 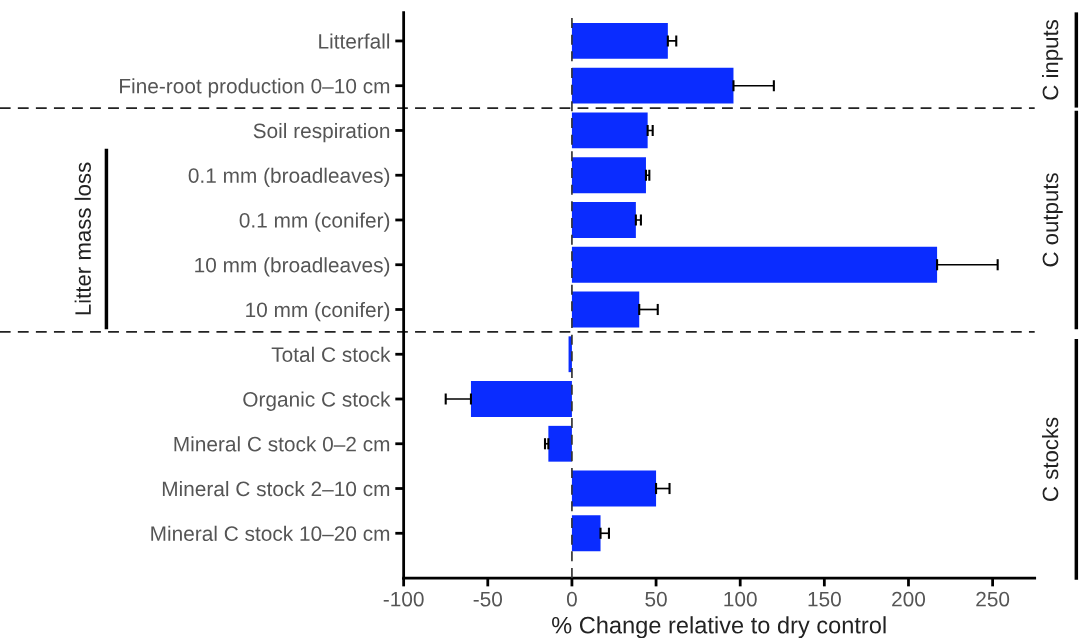 What do you see at coordinates (282, 444) in the screenshot?
I see `y-tick-label: Mineral C stock 0–2 cm` at bounding box center [282, 444].